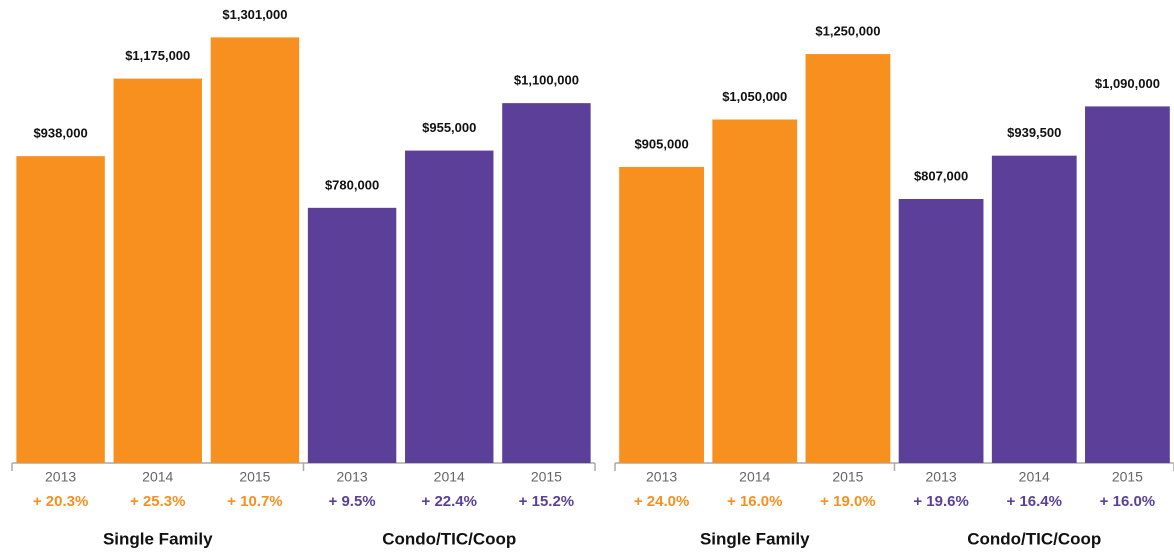 The image size is (1174, 553). Describe the element at coordinates (352, 501) in the screenshot. I see `change-label: + 9.5%` at that location.